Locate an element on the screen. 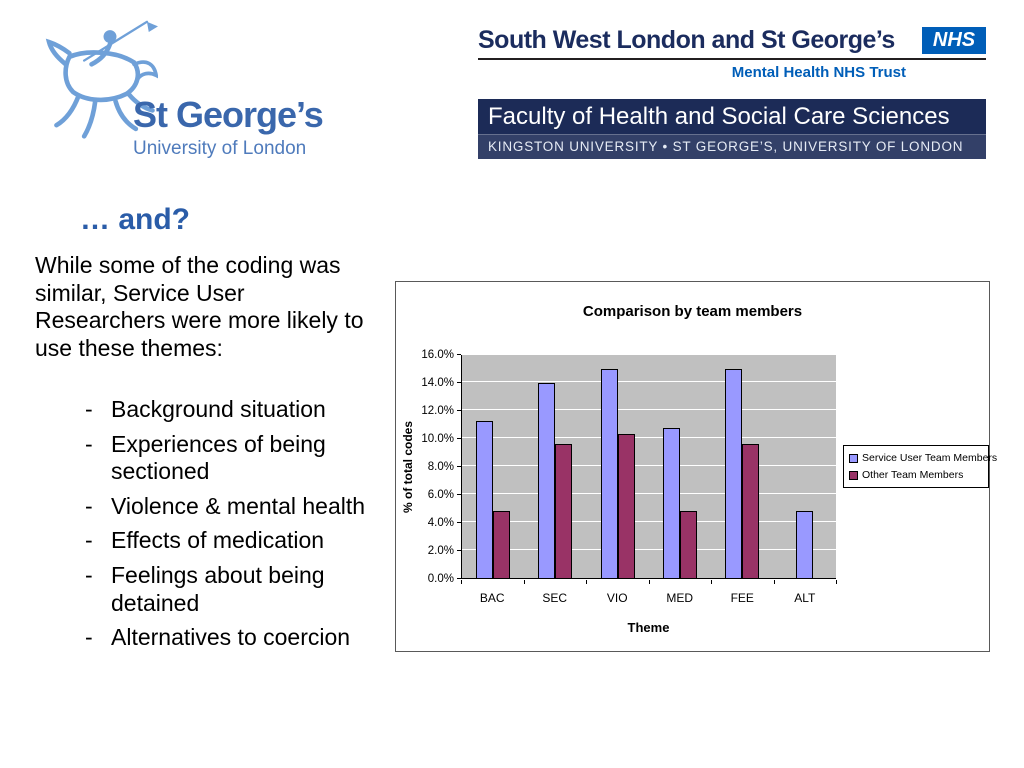 Image resolution: width=1024 pixels, height=768 pixels. st-georges-subtitle: University of London is located at coordinates (220, 148).